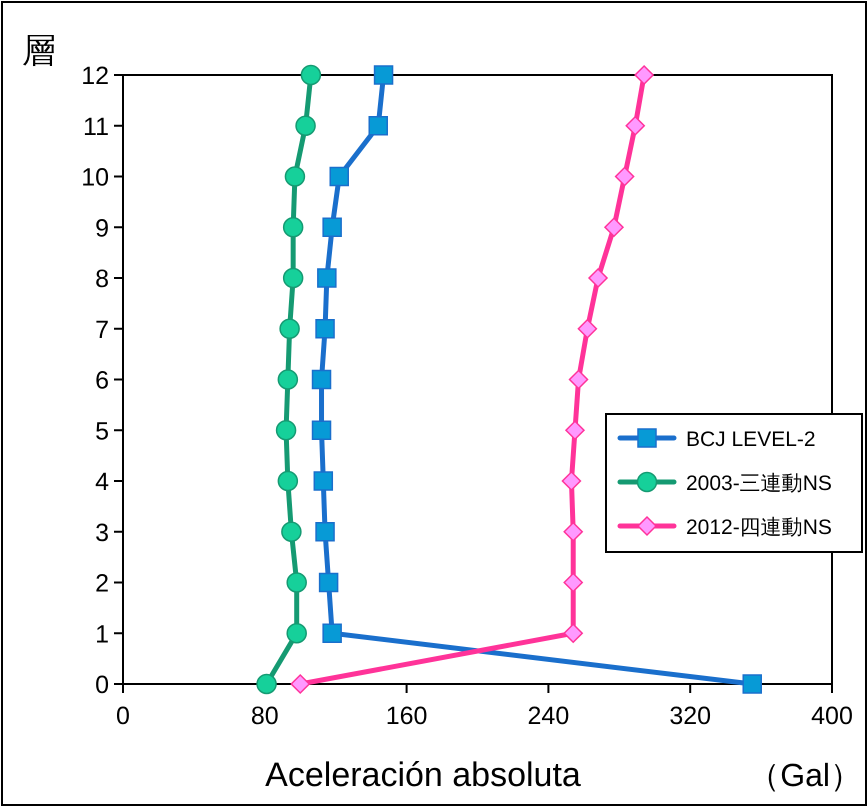  I want to click on x-tick-label: 80, so click(264, 716).